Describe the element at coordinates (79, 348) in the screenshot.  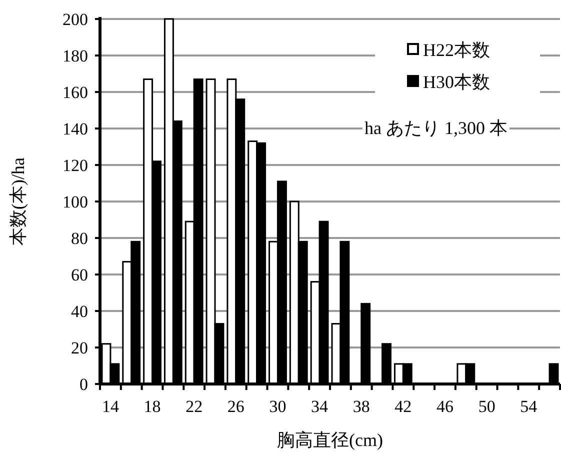
I see `y-tick-label: 20` at that location.